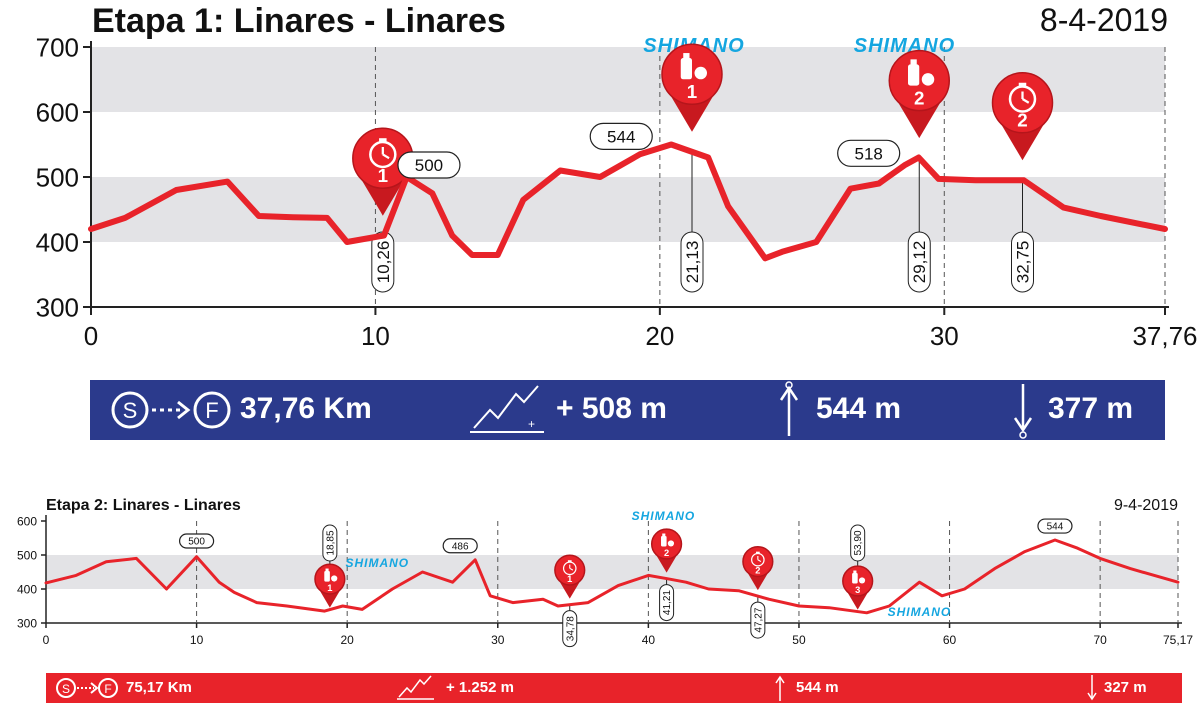 The height and width of the screenshot is (705, 1200). I want to click on start-finish-icon: S F, so click(171, 410).